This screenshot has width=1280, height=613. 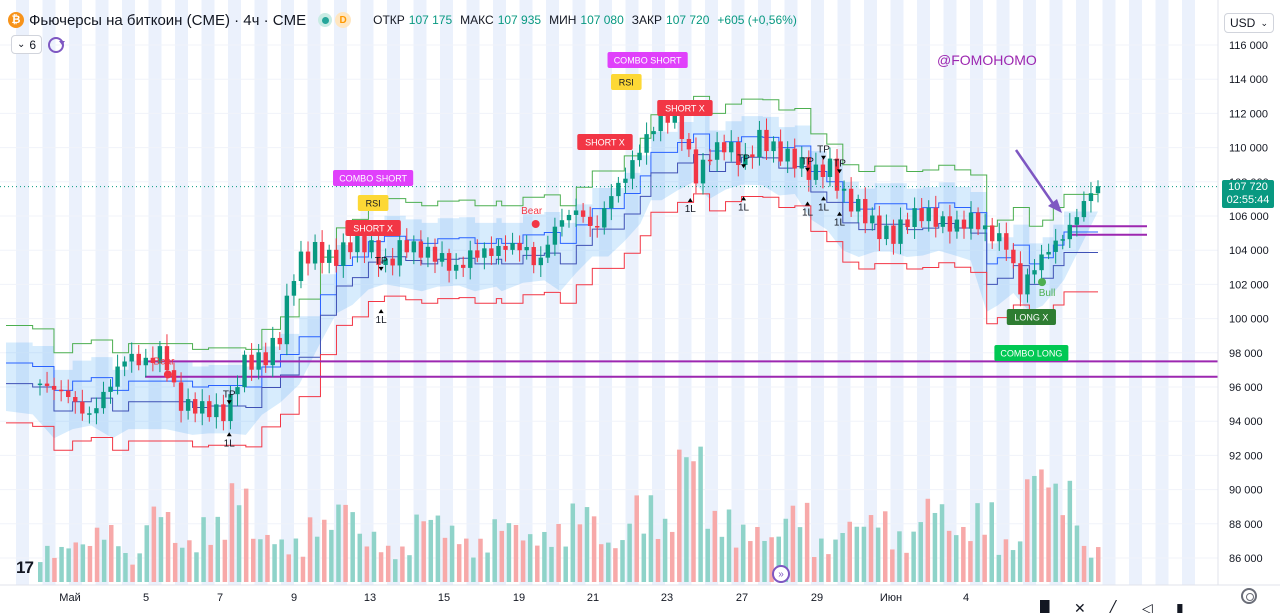 I want to click on signal-short-label: SHORT X, so click(x=605, y=143).